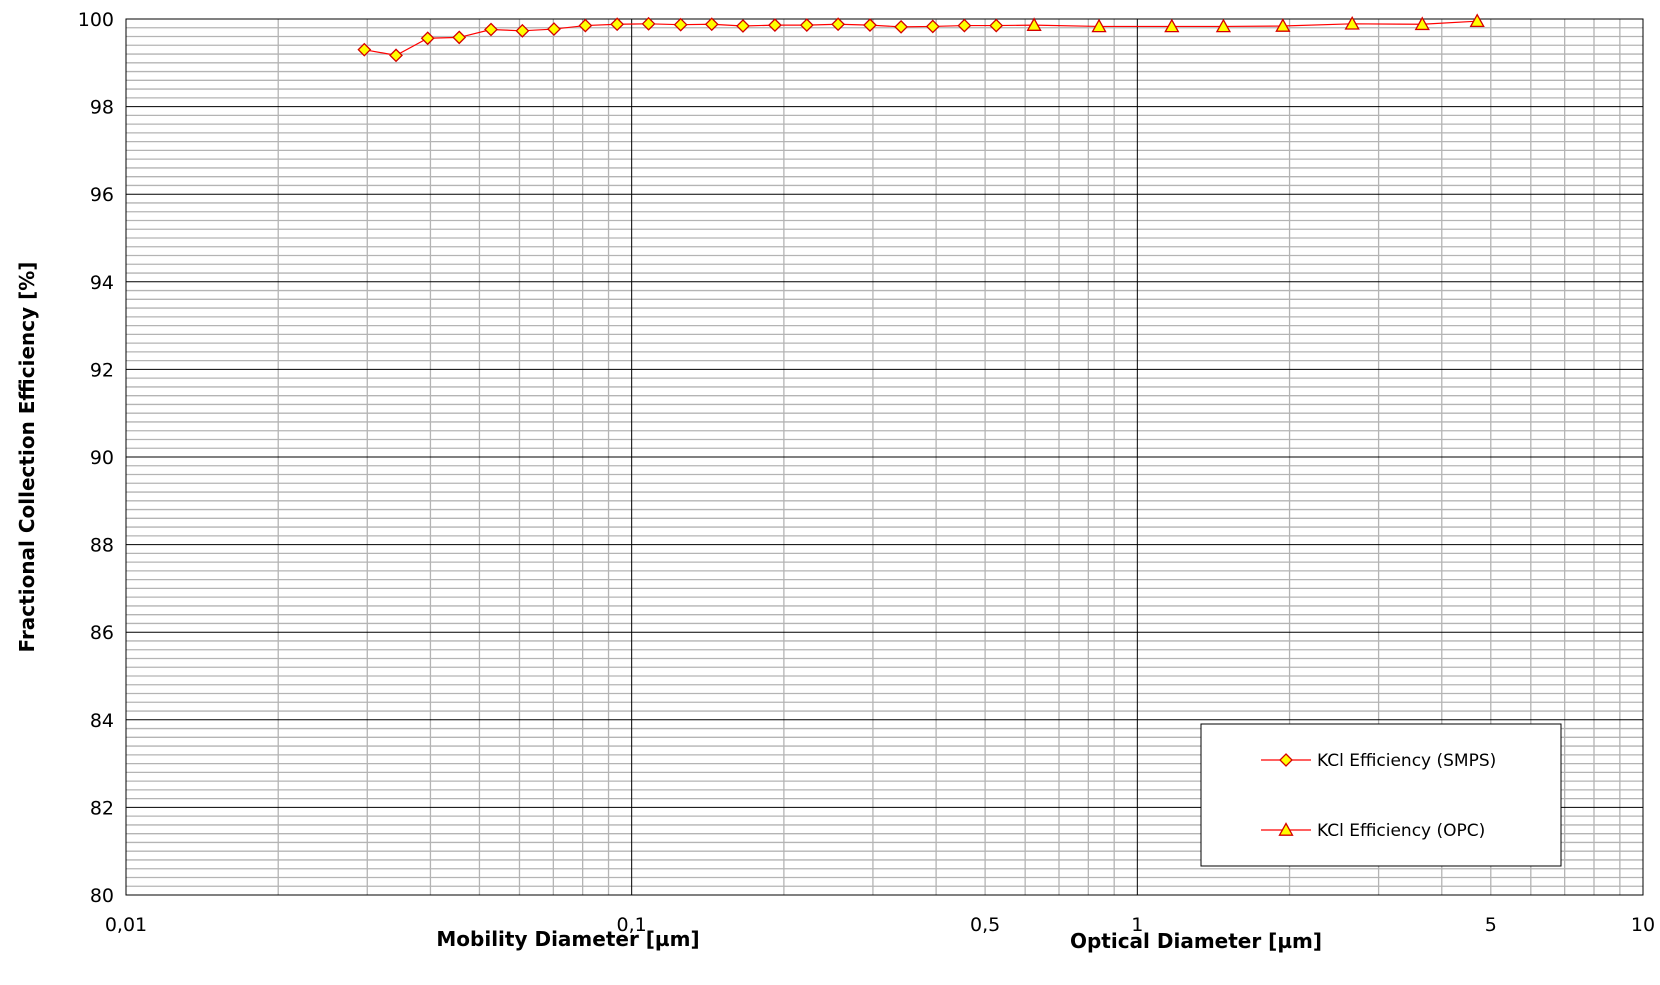 Image resolution: width=1660 pixels, height=985 pixels. Describe the element at coordinates (102, 370) in the screenshot. I see `y-tick-label: 92` at that location.